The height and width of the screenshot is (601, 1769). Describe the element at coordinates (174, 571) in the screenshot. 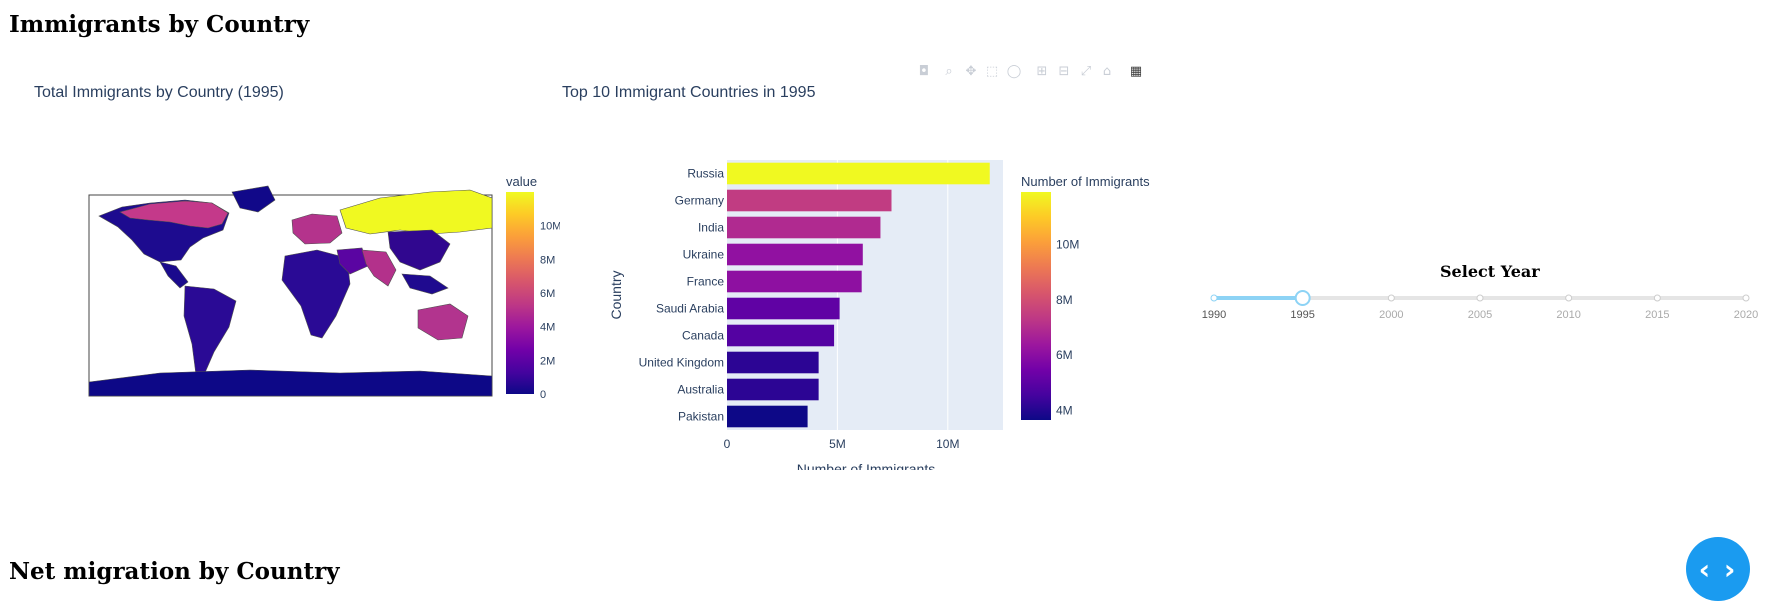

I see `section-title: Net migration by Country` at that location.